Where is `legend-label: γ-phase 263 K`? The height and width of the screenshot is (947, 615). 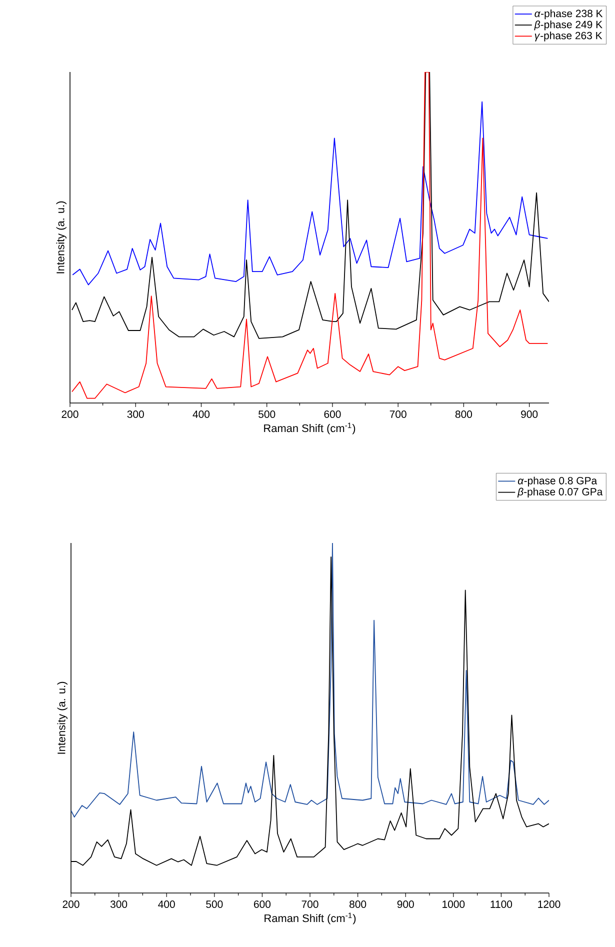 legend-label: γ-phase 263 K is located at coordinates (568, 37).